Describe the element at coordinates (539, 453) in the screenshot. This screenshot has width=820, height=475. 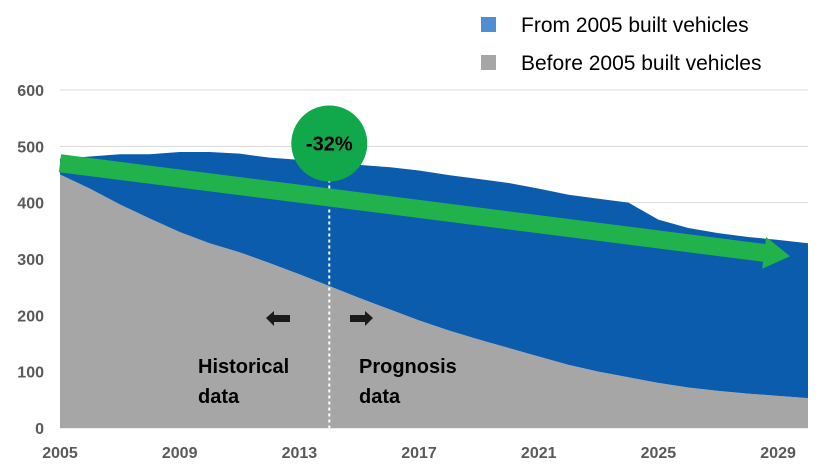
I see `x-tick-label: 2021` at that location.